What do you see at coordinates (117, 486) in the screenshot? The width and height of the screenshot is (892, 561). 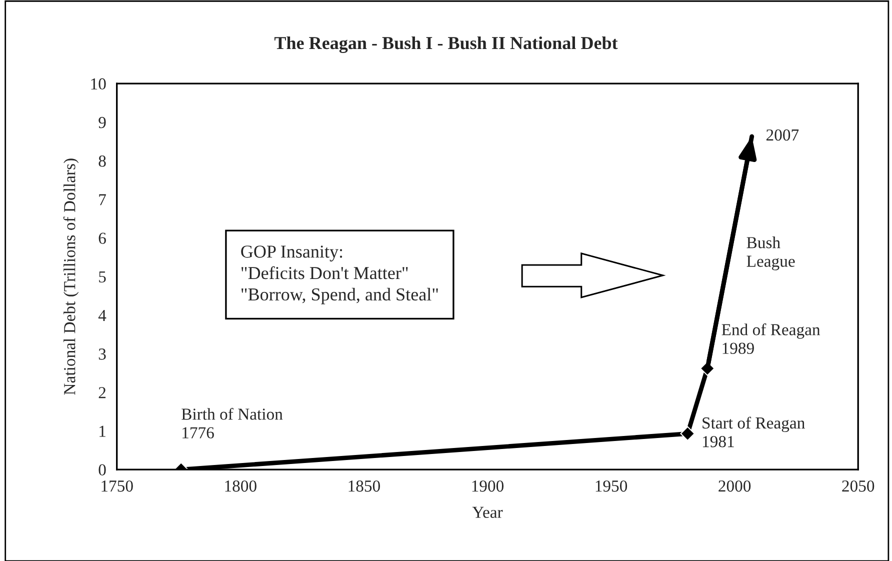 I see `x-tick-label: 1750` at bounding box center [117, 486].